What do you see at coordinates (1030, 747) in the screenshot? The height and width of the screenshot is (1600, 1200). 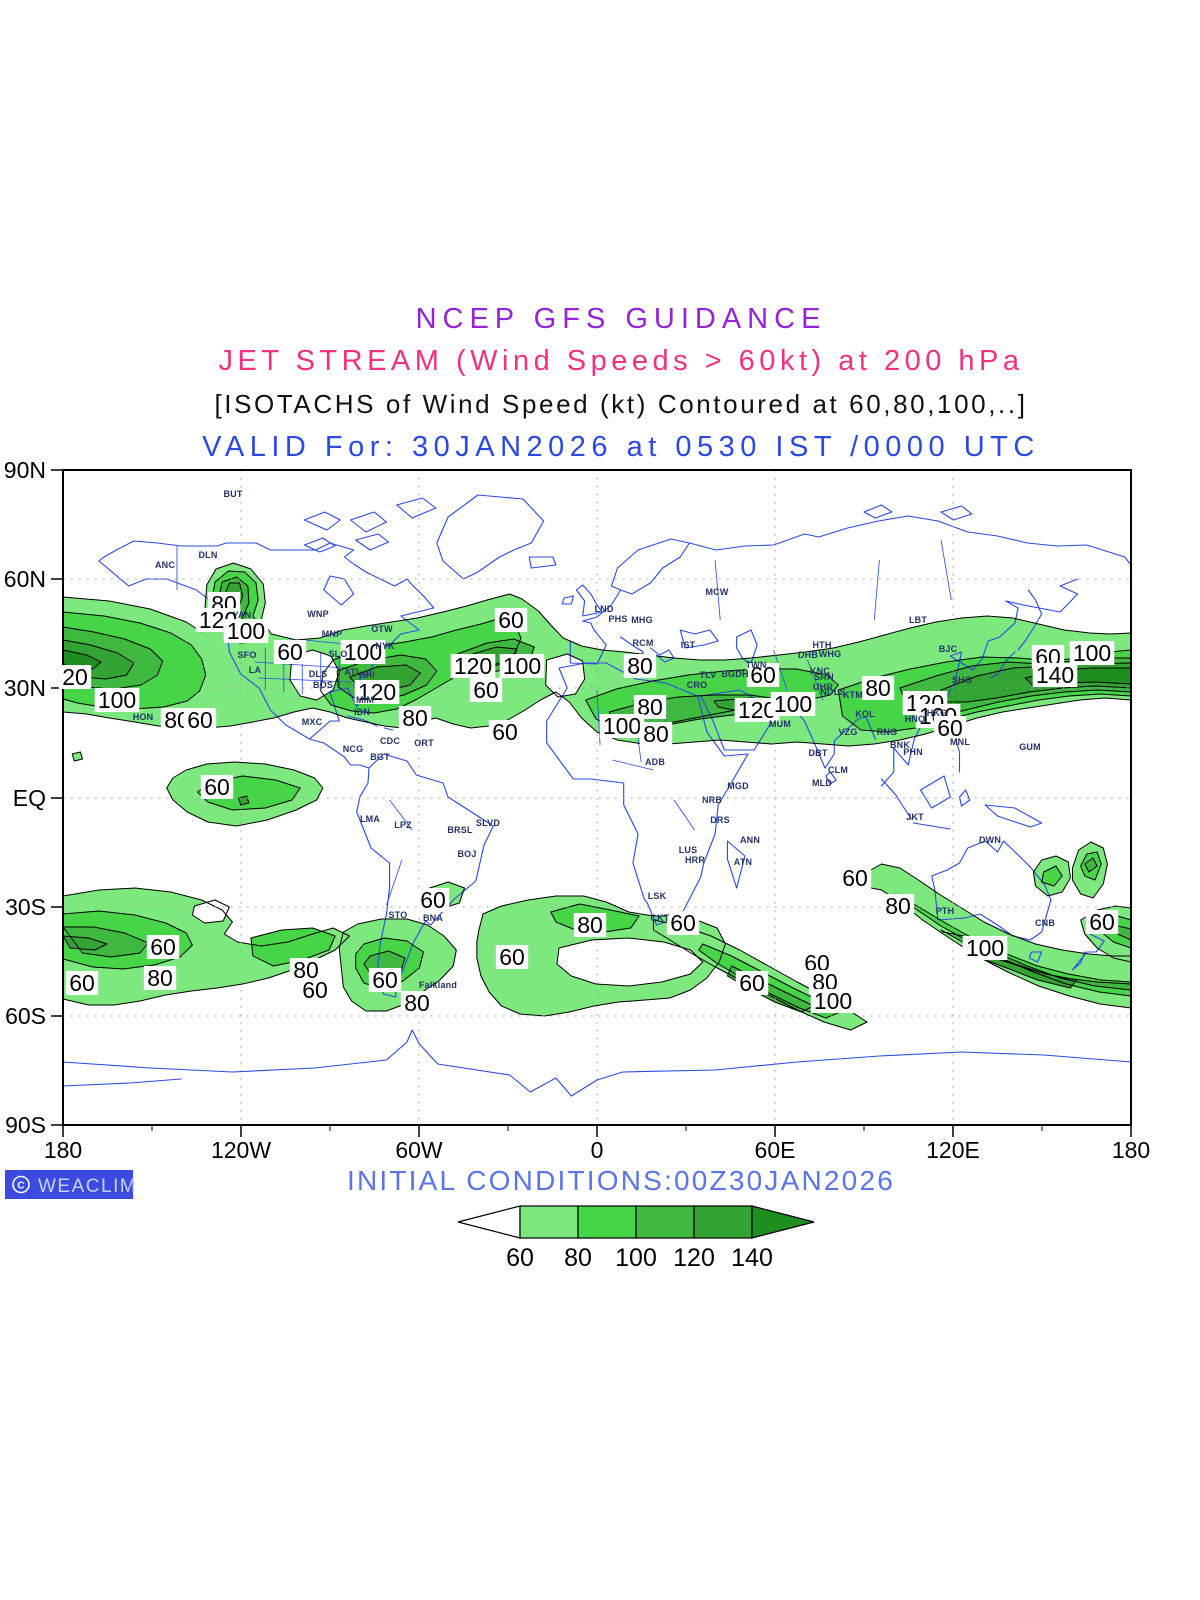 I see `station-label: GUM` at bounding box center [1030, 747].